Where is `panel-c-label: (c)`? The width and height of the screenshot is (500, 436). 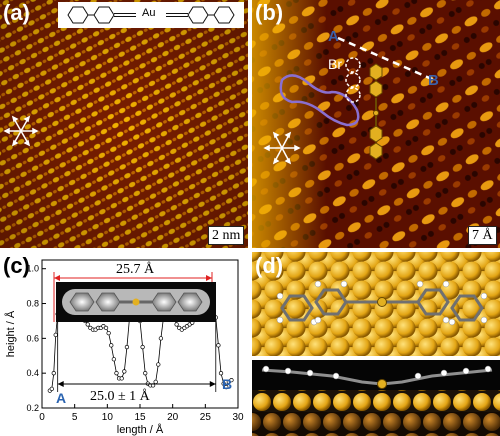 panel-c-label: (c) is located at coordinates (16, 265).